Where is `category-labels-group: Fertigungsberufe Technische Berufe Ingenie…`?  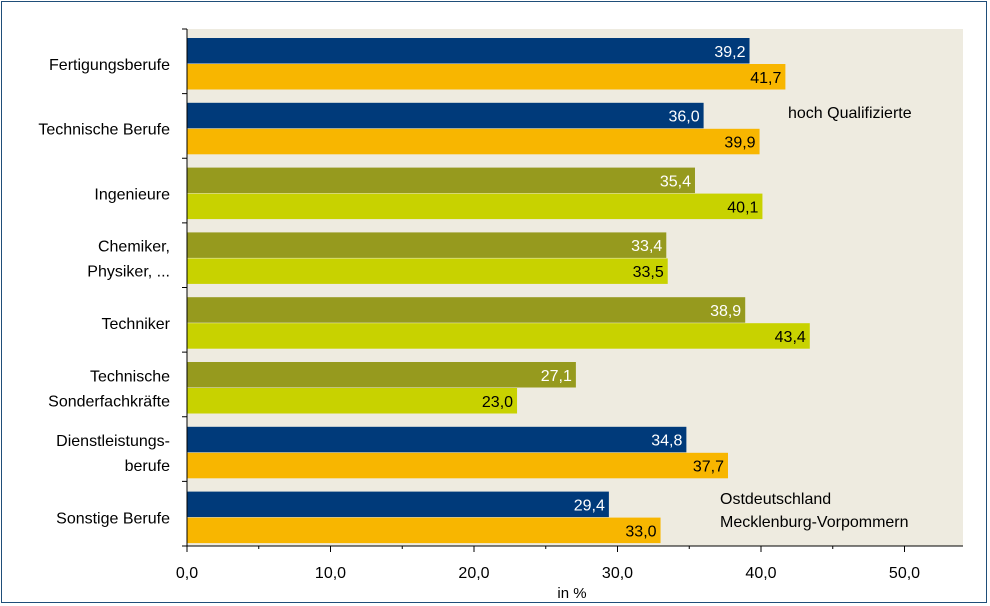 category-labels-group: Fertigungsberufe Technische Berufe Ingenie… is located at coordinates (112, 287).